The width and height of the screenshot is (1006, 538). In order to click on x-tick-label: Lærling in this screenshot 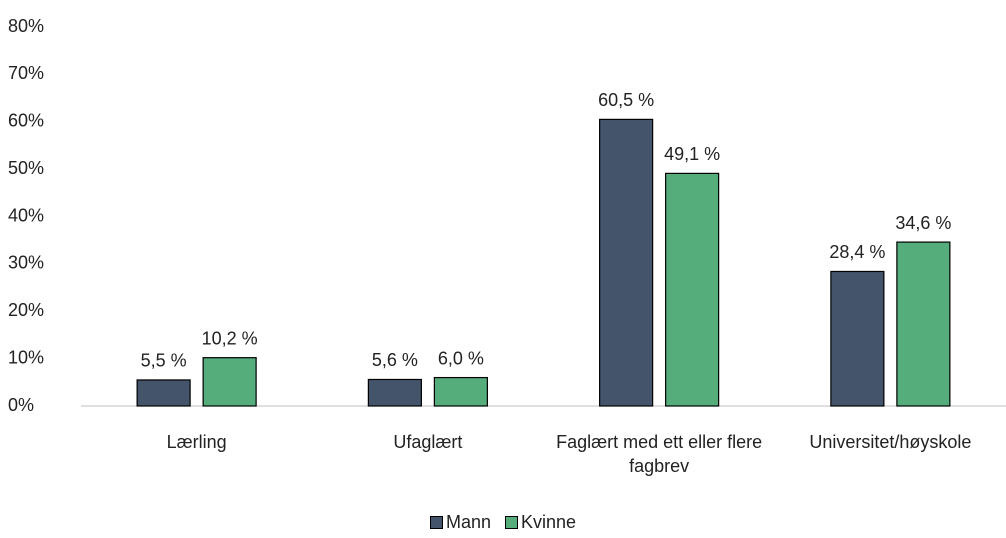, I will do `click(196, 442)`.